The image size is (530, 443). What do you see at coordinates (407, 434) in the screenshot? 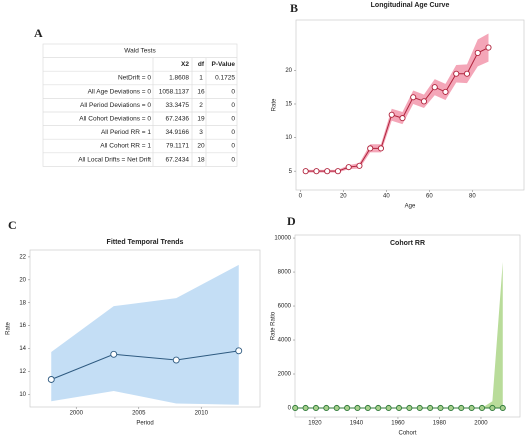
I see `x-axis-title: Cohort` at bounding box center [407, 434].